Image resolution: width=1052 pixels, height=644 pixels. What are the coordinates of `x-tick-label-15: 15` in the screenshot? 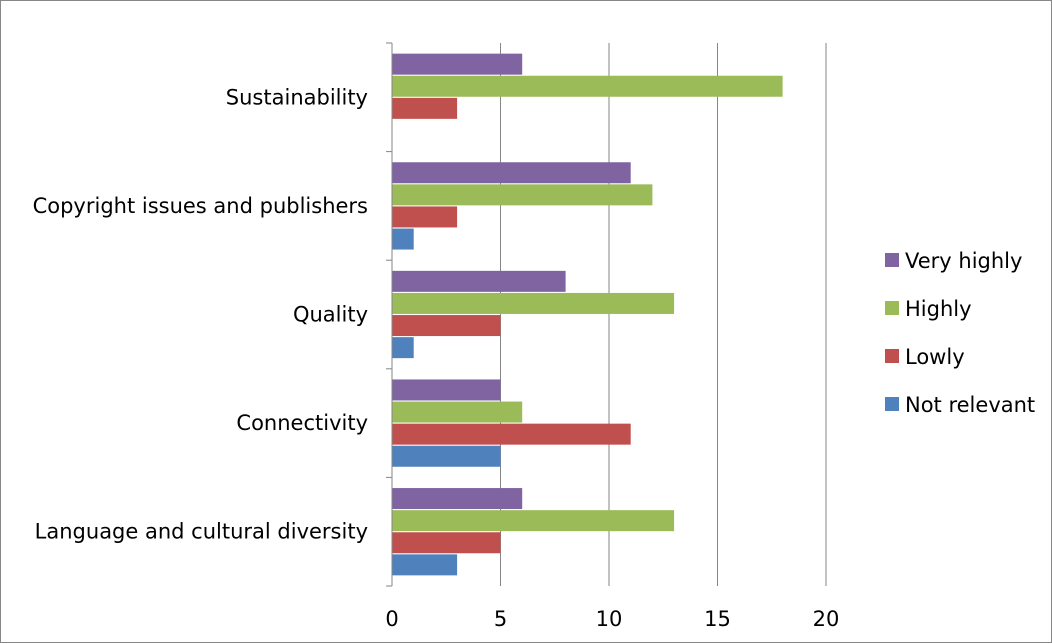 It's located at (717, 619).